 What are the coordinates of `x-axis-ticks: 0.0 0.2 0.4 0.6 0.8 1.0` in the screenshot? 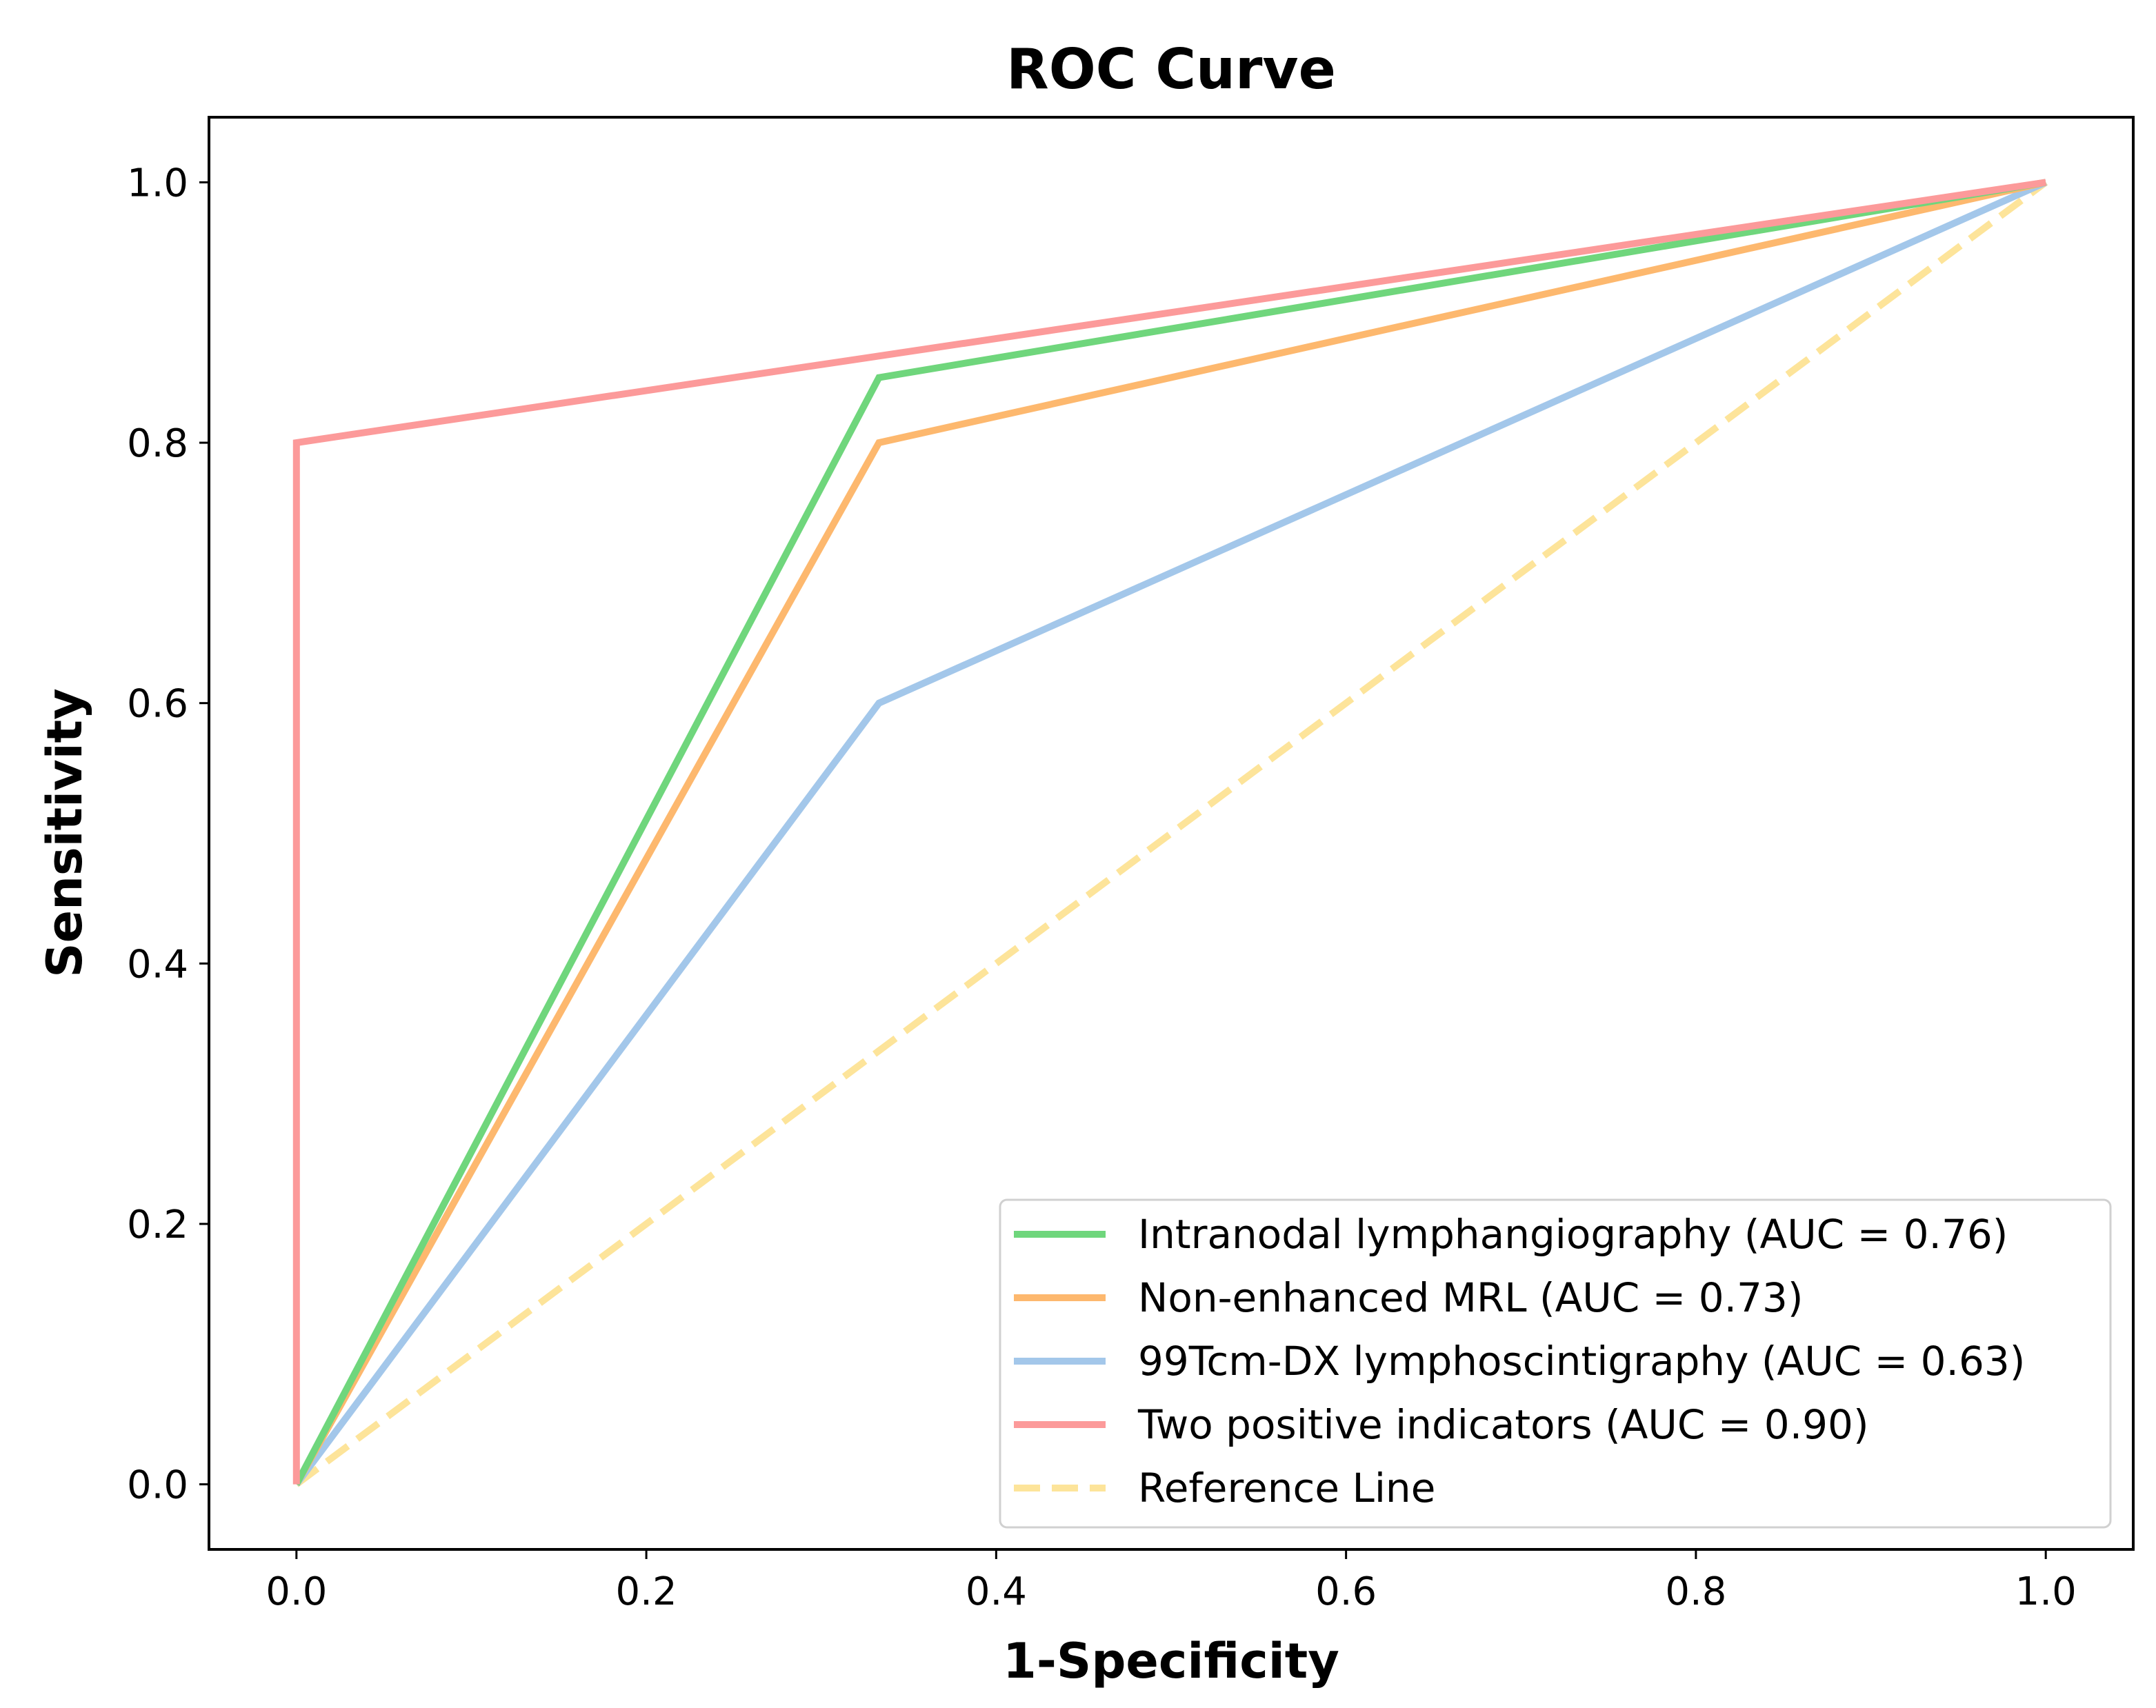 It's located at (1171, 1581).